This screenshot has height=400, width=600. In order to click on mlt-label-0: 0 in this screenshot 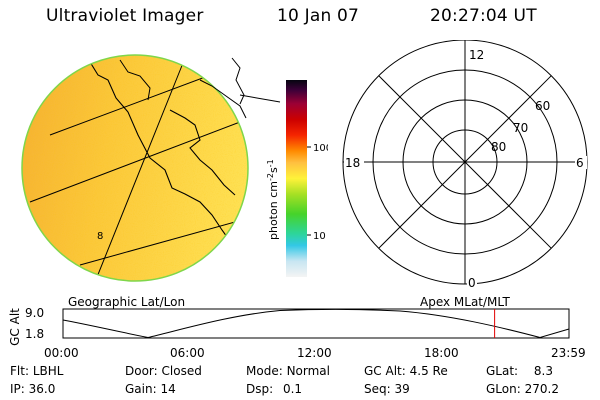, I will do `click(472, 283)`.